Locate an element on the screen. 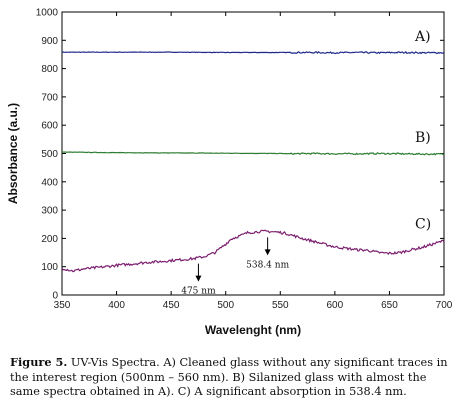 The height and width of the screenshot is (419, 459). y-tick-label: 1000 is located at coordinates (47, 13).